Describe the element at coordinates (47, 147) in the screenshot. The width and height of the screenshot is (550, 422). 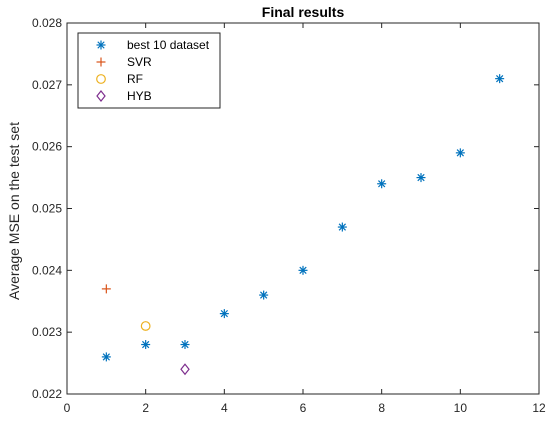
I see `y-tick-label: 0.026` at that location.